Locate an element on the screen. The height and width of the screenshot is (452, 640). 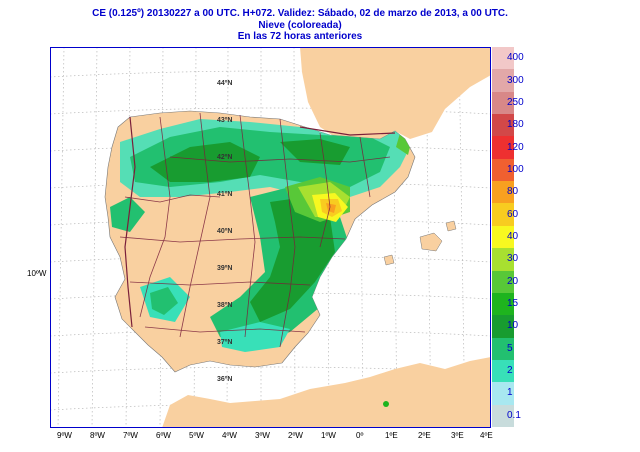
legend-label: 5 is located at coordinates (510, 348).